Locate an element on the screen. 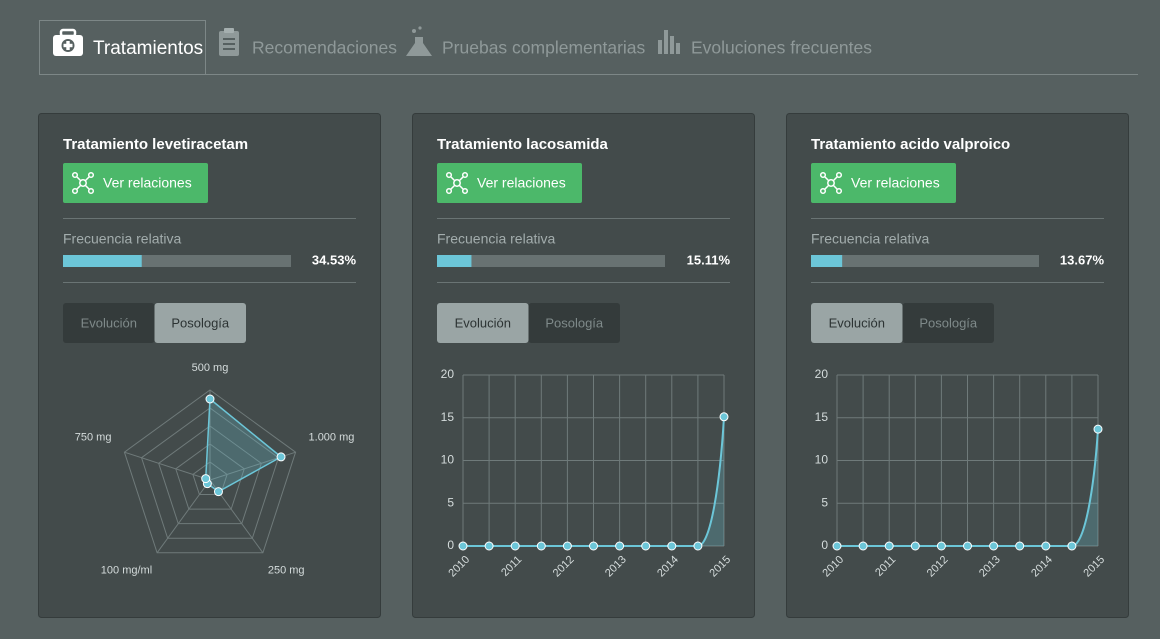 This screenshot has width=1160, height=639. tab-icon-medkit is located at coordinates (68, 42).